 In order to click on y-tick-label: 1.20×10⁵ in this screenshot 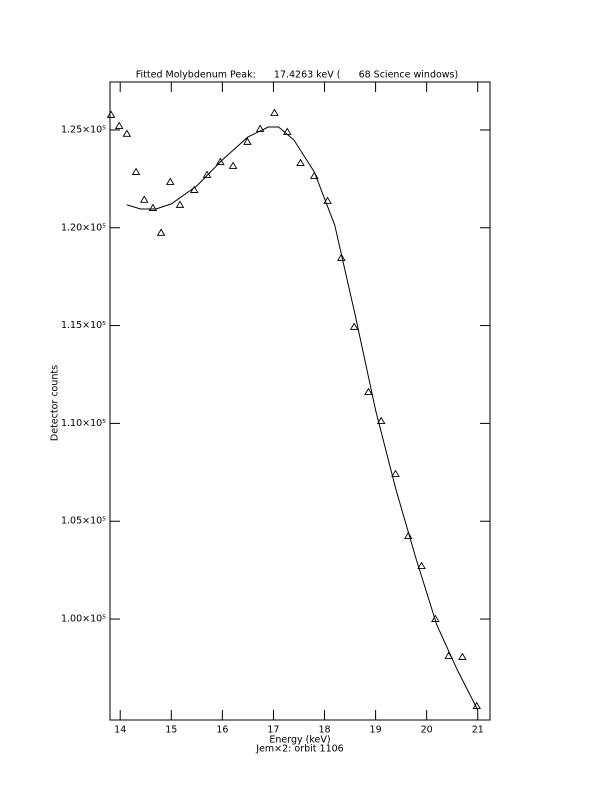, I will do `click(83, 227)`.